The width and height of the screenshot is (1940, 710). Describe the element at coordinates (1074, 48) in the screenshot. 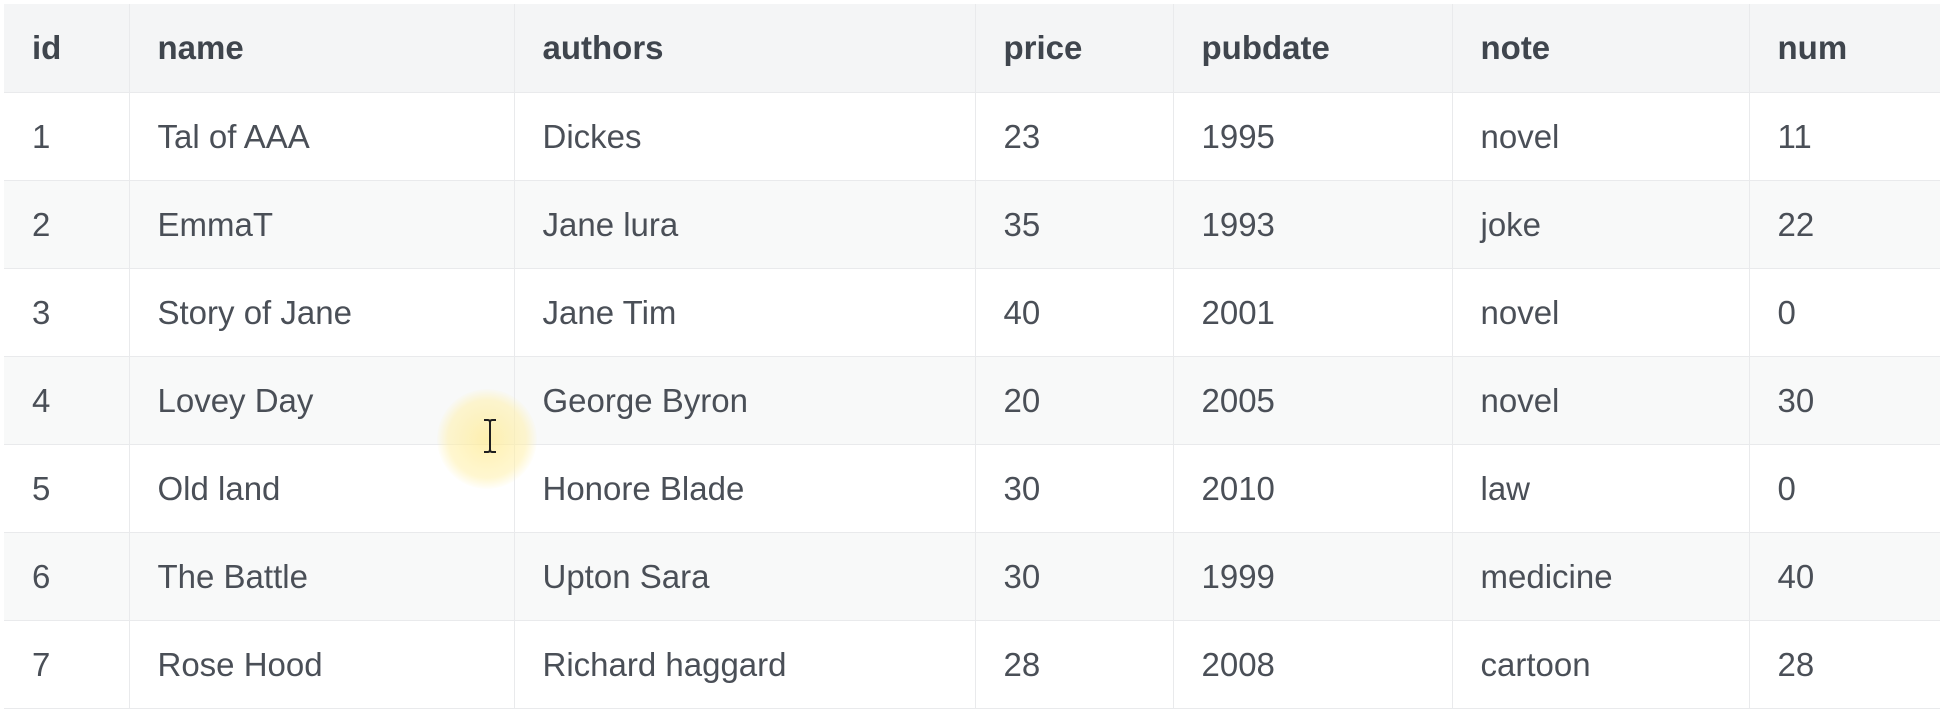

I see `column-header-price: price` at that location.